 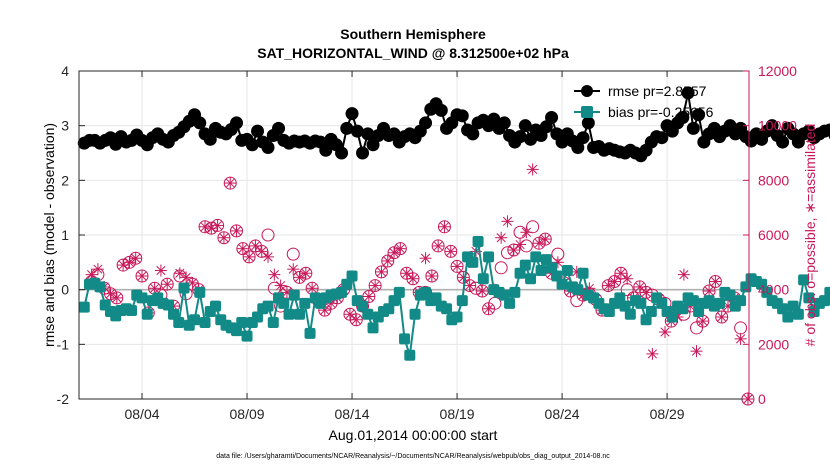 What do you see at coordinates (65, 180) in the screenshot?
I see `y-tick-label-left: 2` at bounding box center [65, 180].